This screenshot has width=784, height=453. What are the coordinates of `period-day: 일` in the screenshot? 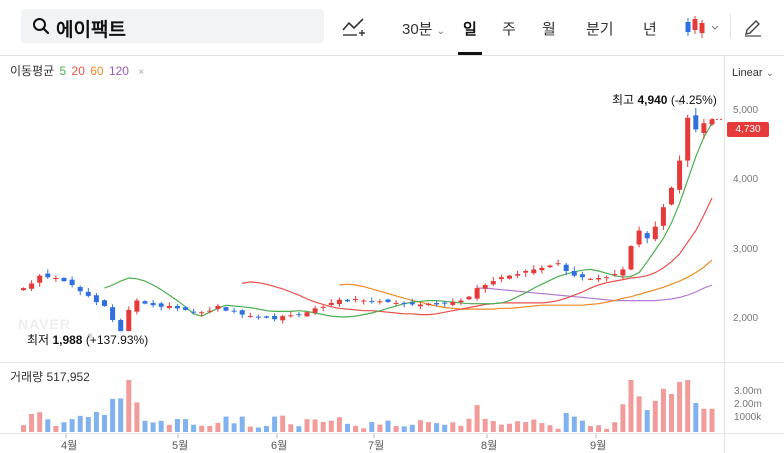 It's located at (470, 29).